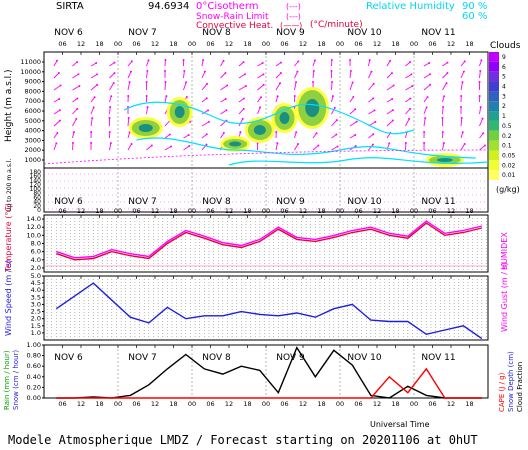  I want to click on colorbar-tick: 0.02, so click(509, 165).